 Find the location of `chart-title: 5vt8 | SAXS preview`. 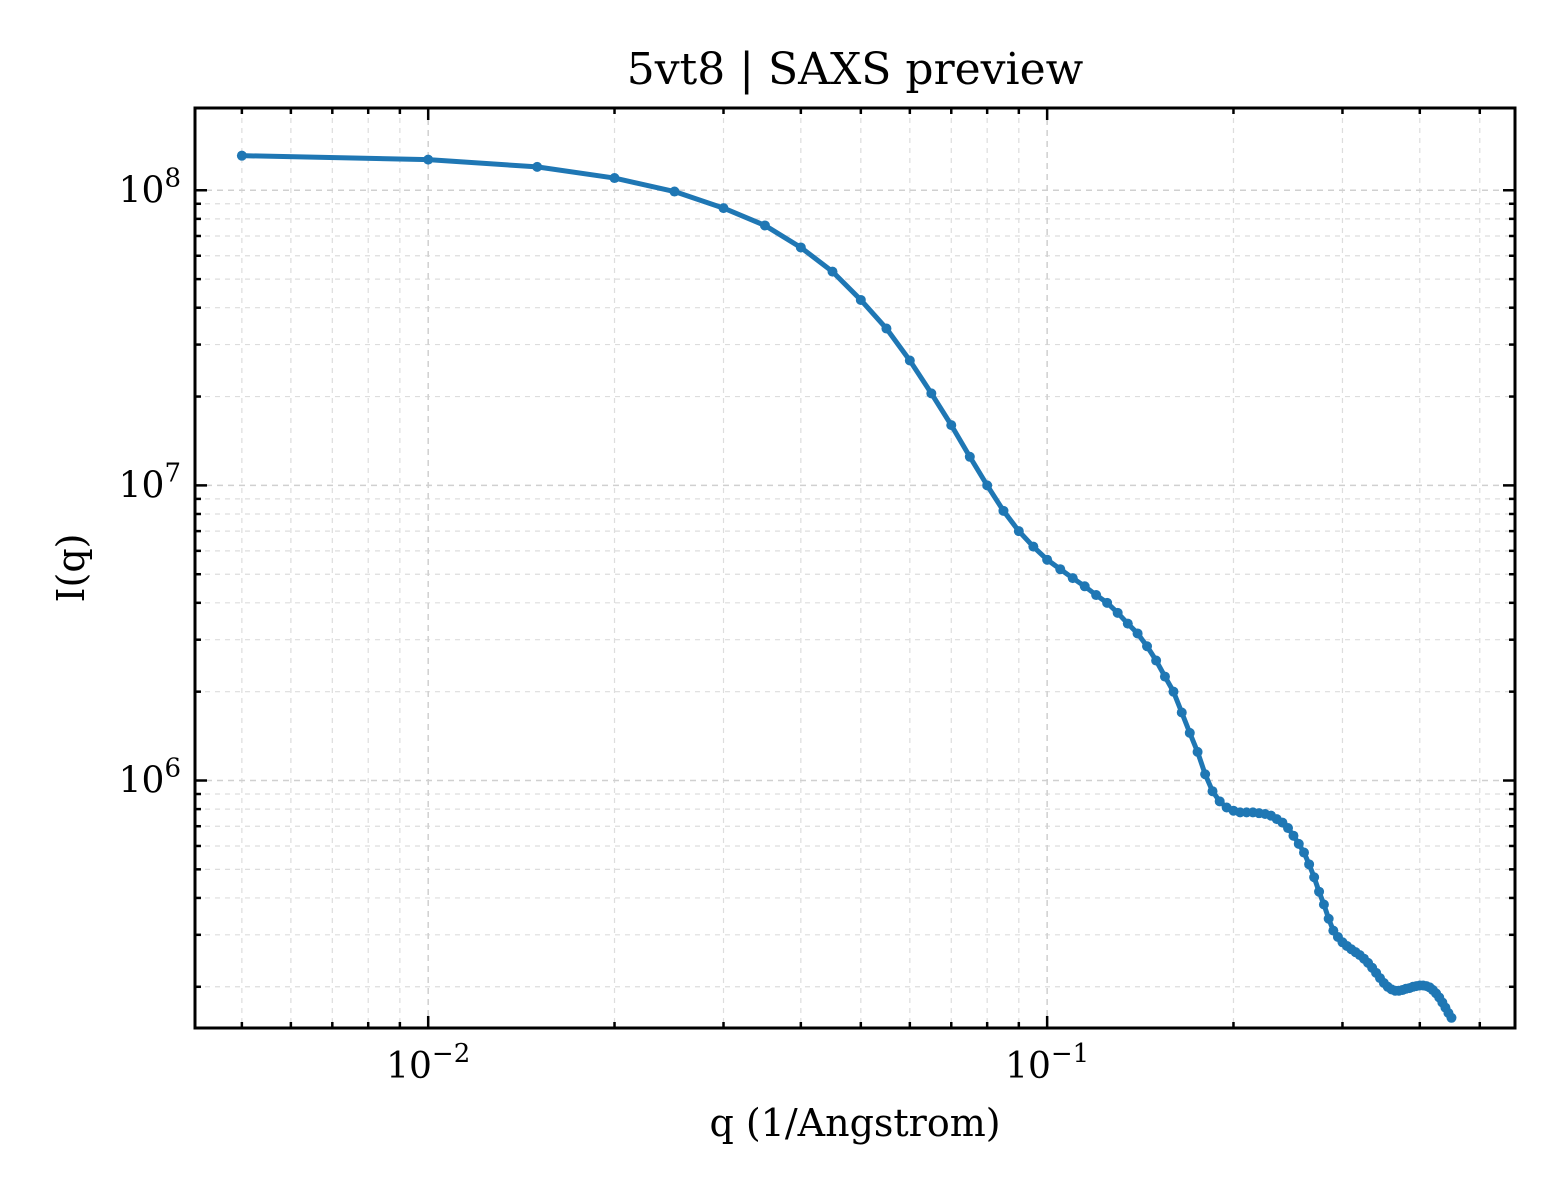

chart-title: 5vt8 | SAXS preview is located at coordinates (855, 69).